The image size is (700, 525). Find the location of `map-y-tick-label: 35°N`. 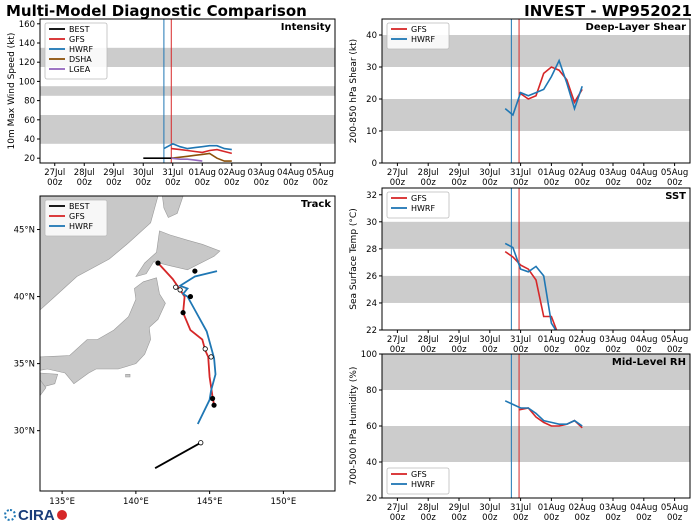

map-y-tick-label: 35°N is located at coordinates (24, 365).